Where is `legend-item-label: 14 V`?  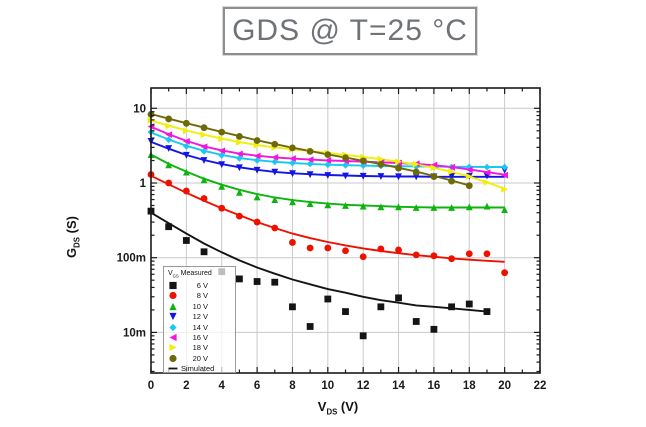
legend-item-label: 14 V is located at coordinates (200, 327).